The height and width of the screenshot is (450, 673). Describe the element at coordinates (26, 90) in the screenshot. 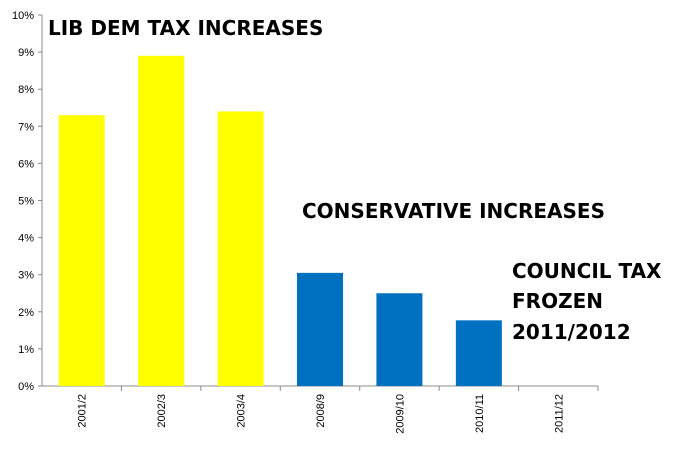

I see `y-tick-label: 8%` at that location.